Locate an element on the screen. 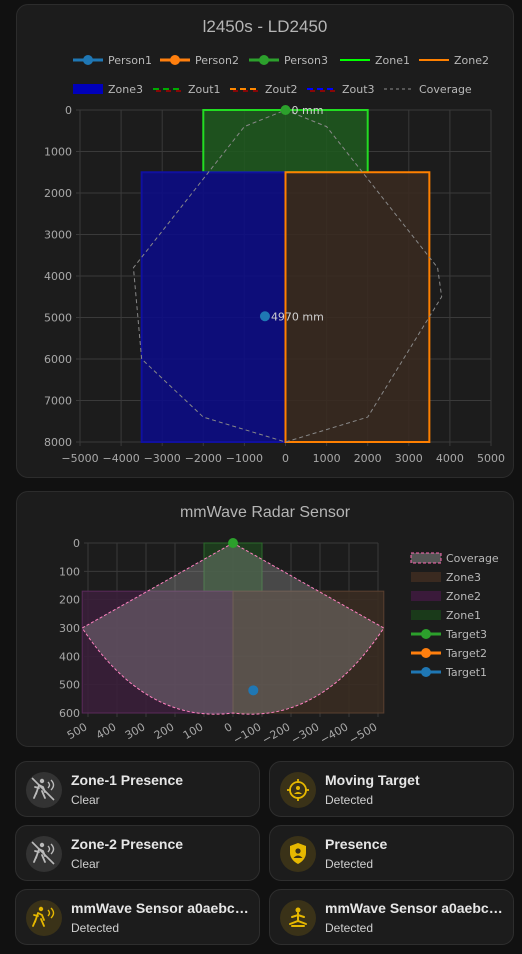  legend-item-target2: Target2 is located at coordinates (449, 653).